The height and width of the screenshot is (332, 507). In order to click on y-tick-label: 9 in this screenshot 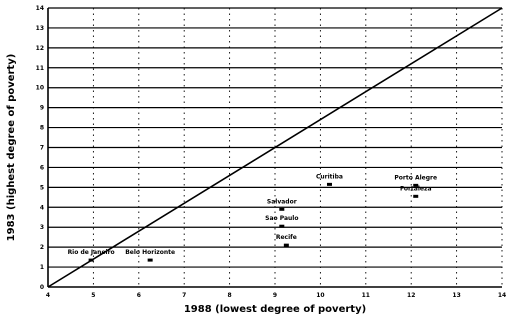, I will do `click(42, 108)`.